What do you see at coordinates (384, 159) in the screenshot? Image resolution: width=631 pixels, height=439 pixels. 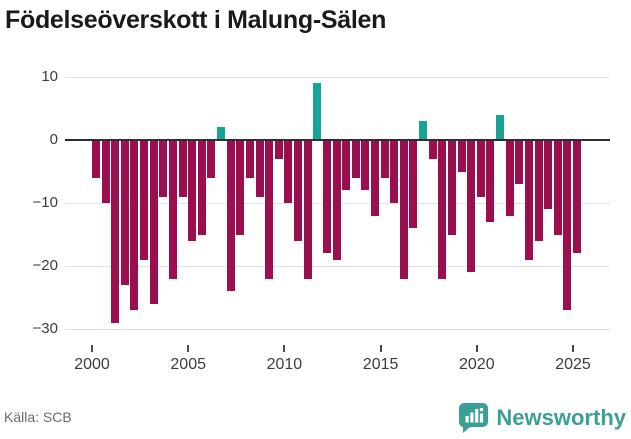 I see `bar-2015-h1` at bounding box center [384, 159].